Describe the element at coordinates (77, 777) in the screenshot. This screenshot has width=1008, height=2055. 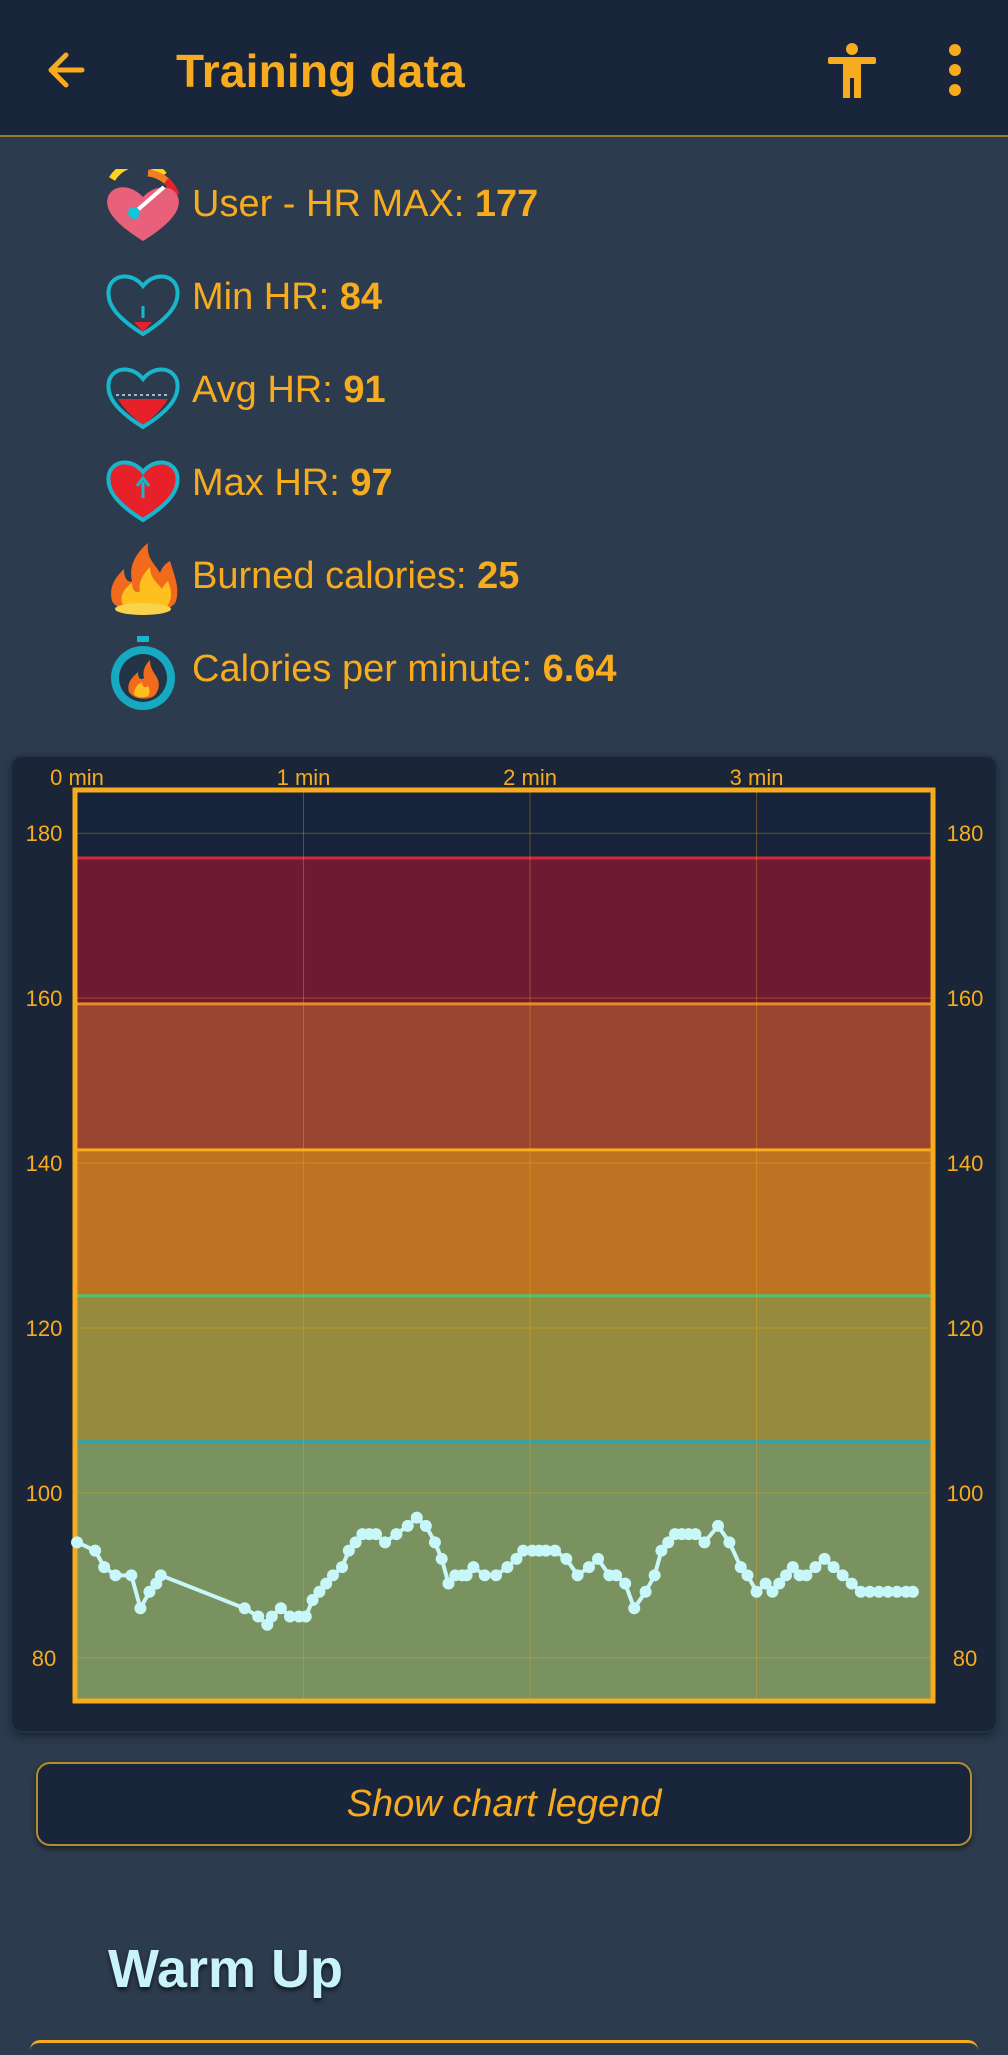
I see `x-tick-label: 0 min` at that location.